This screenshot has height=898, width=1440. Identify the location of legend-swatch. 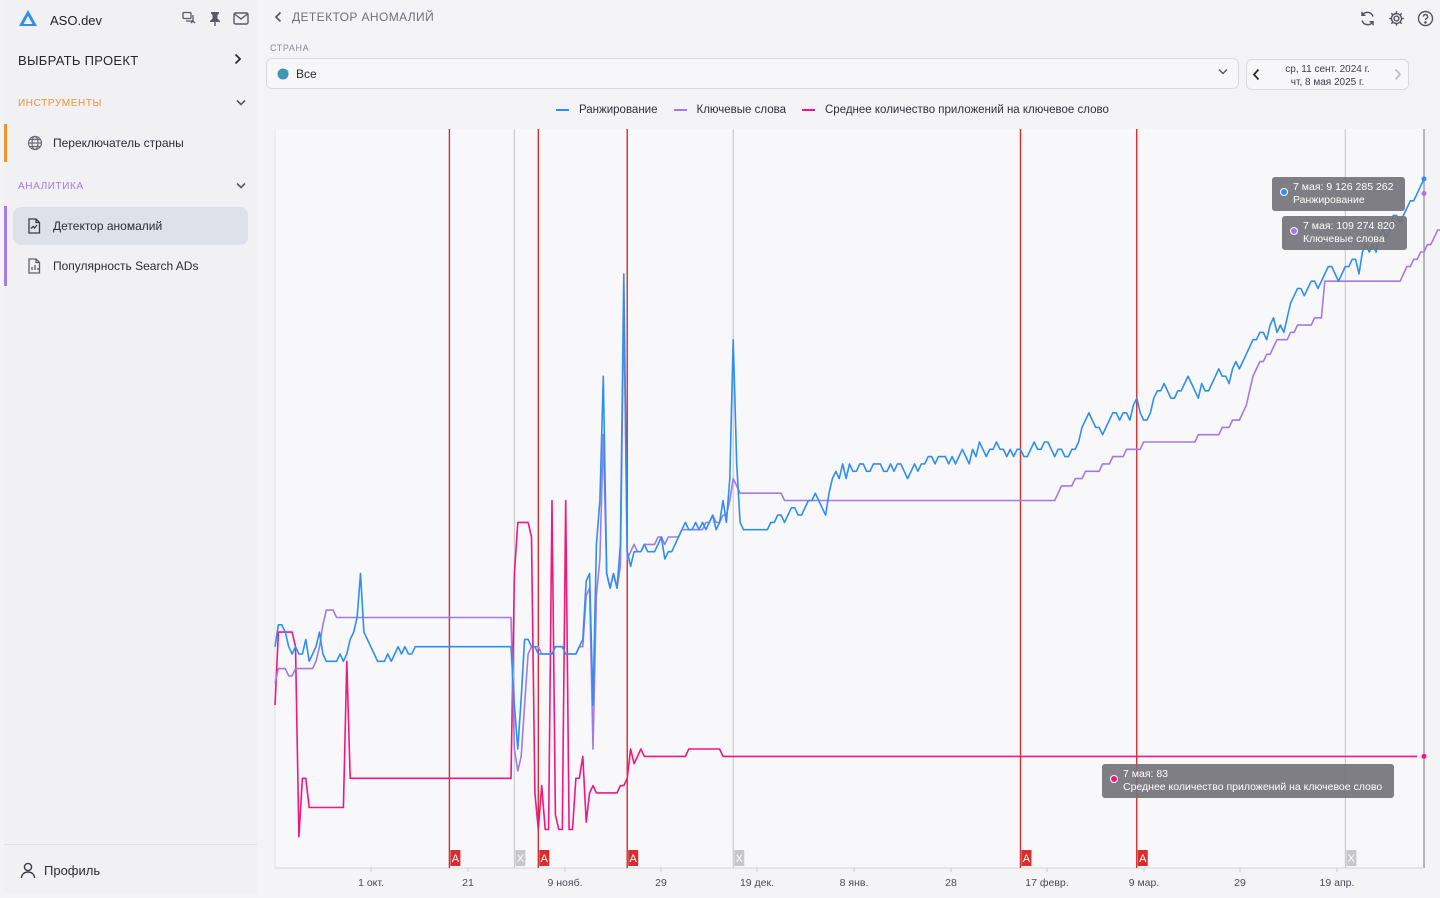
(680, 110).